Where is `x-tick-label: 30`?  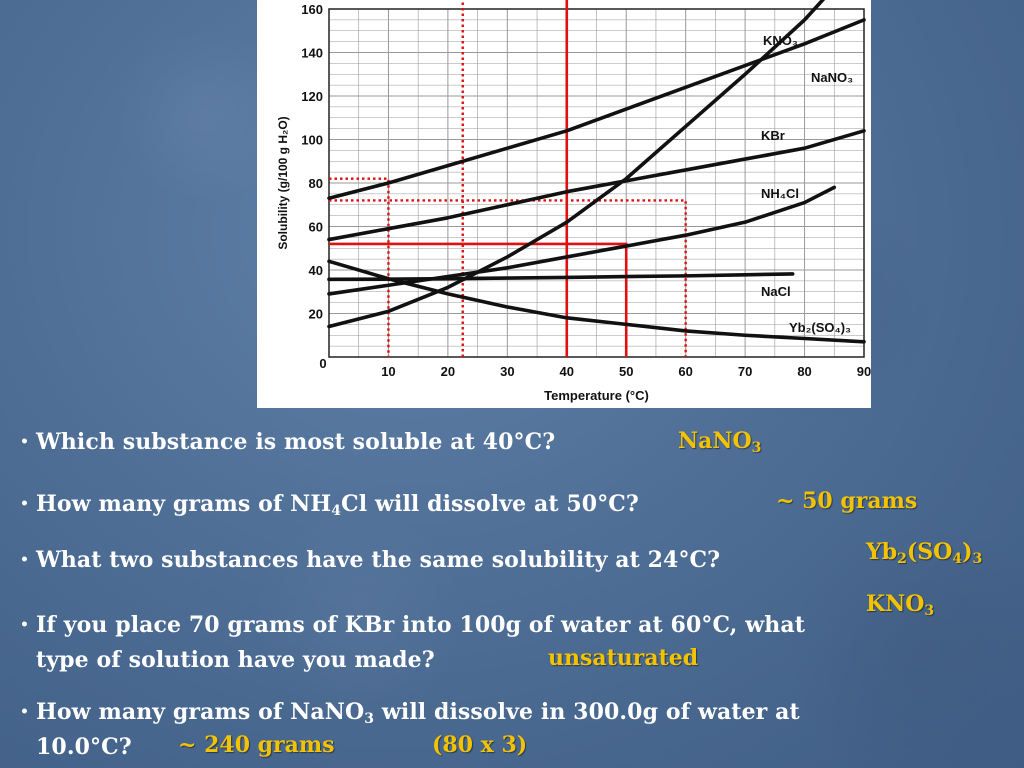
x-tick-label: 30 is located at coordinates (507, 371).